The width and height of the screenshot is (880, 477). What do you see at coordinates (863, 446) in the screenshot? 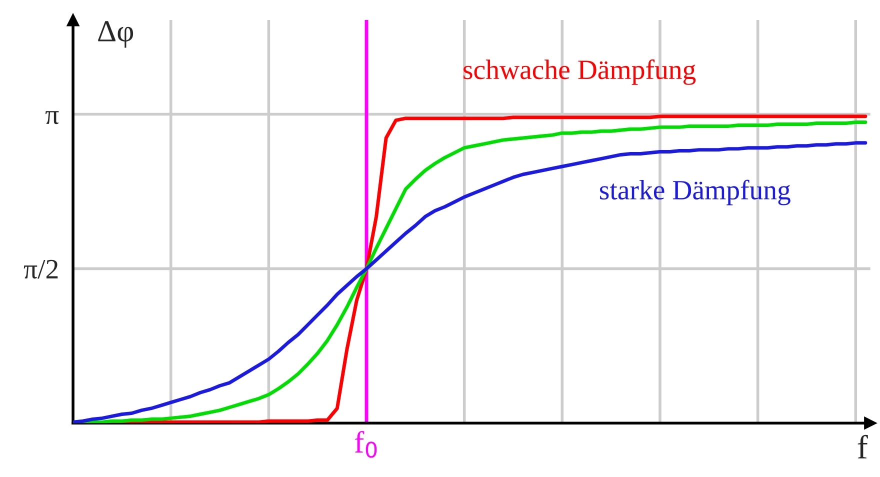
I see `x-axis-title: f` at bounding box center [863, 446].